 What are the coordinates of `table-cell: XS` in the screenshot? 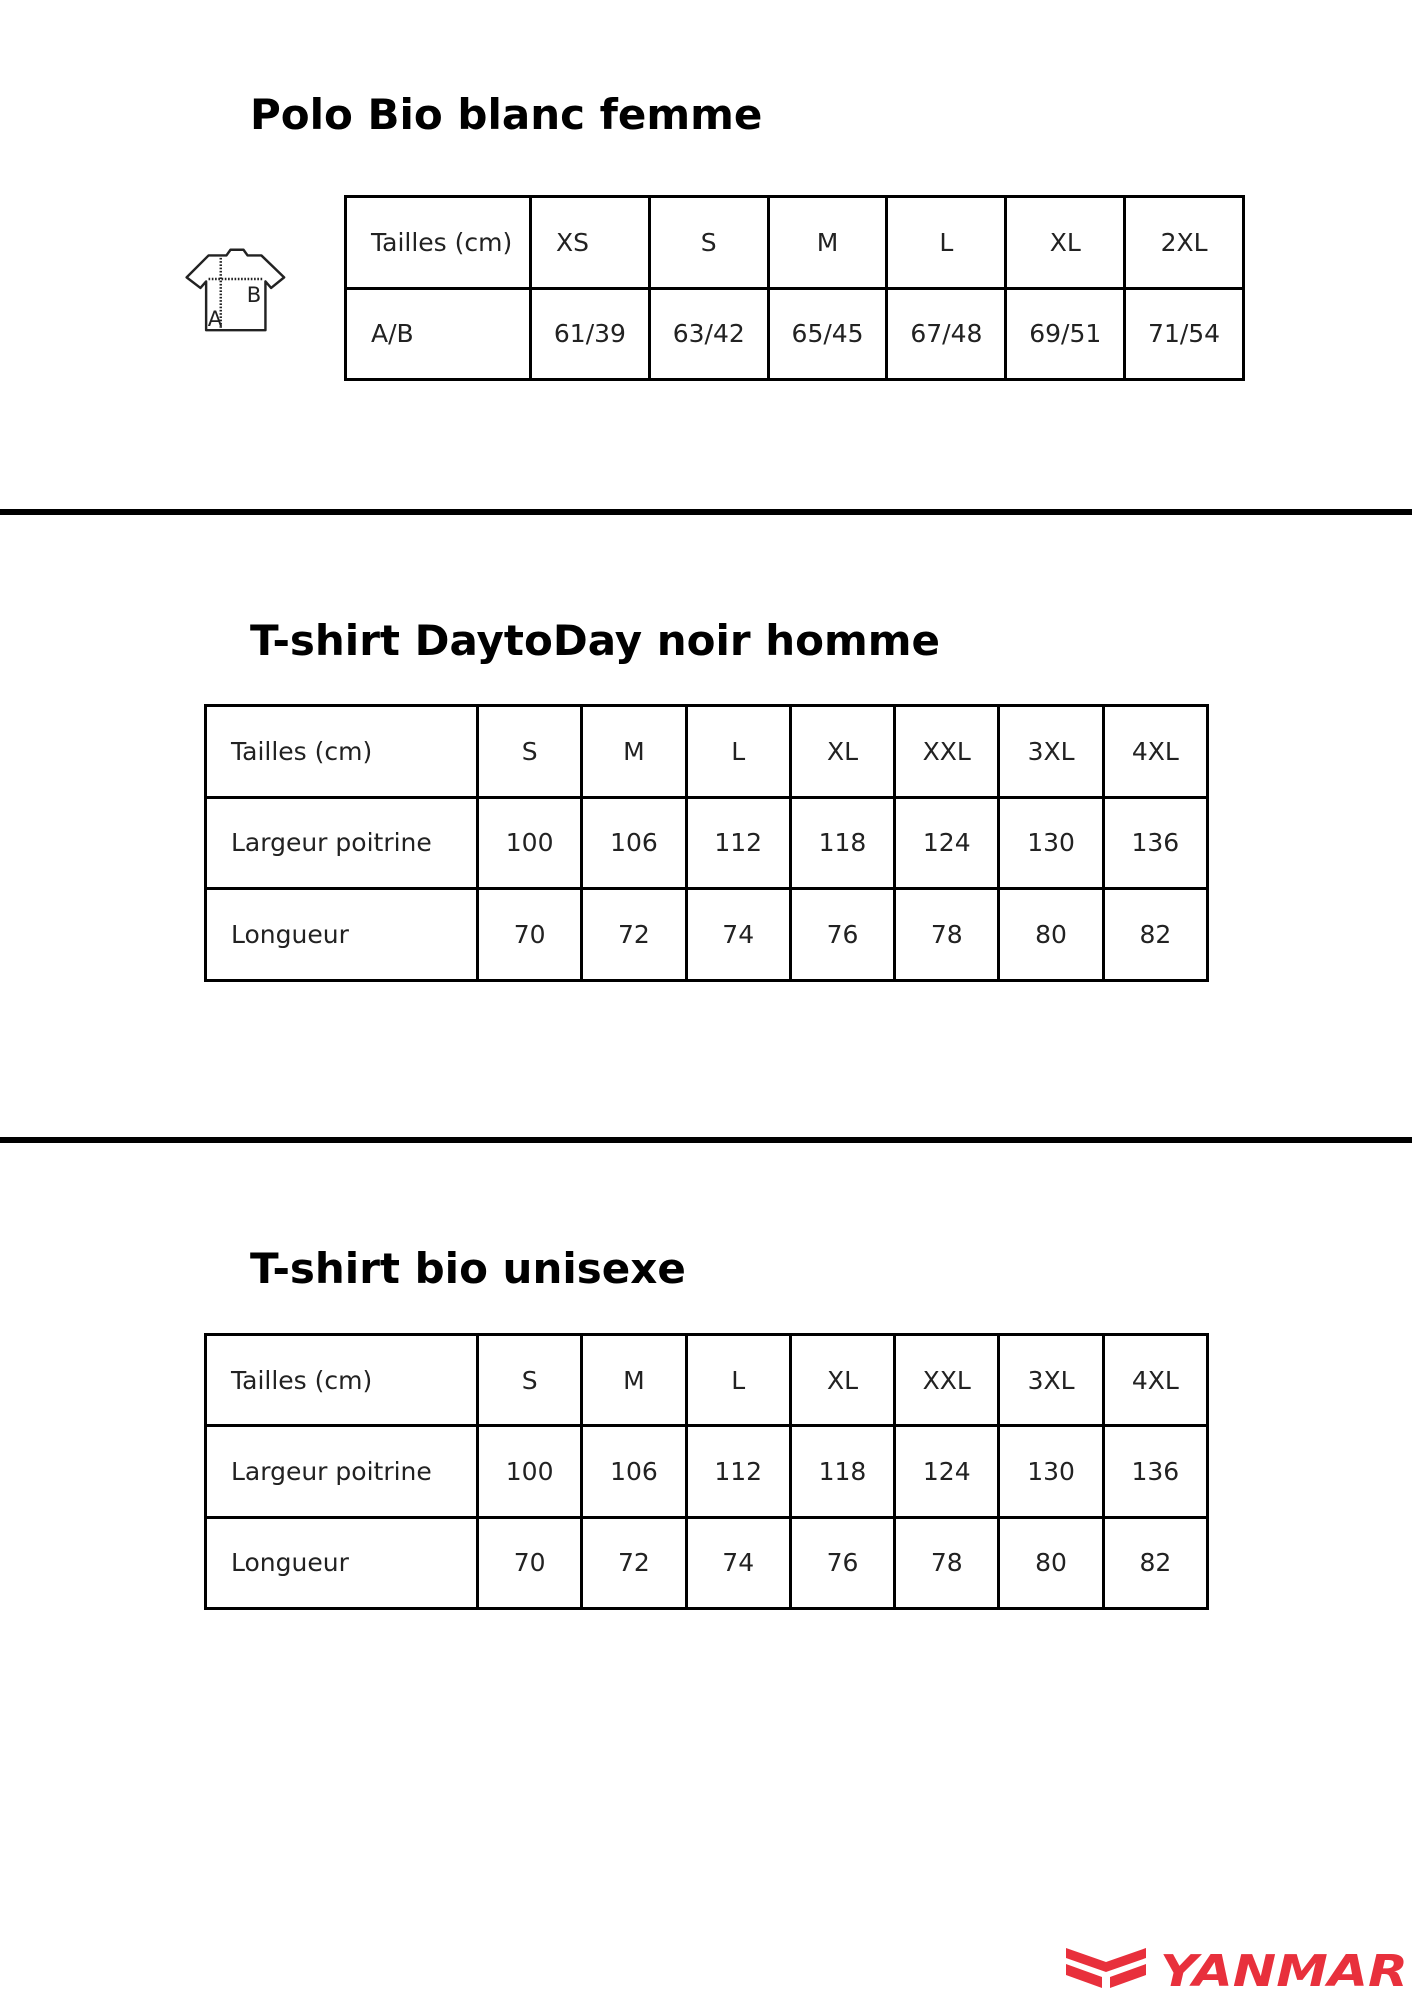 It's located at (590, 242).